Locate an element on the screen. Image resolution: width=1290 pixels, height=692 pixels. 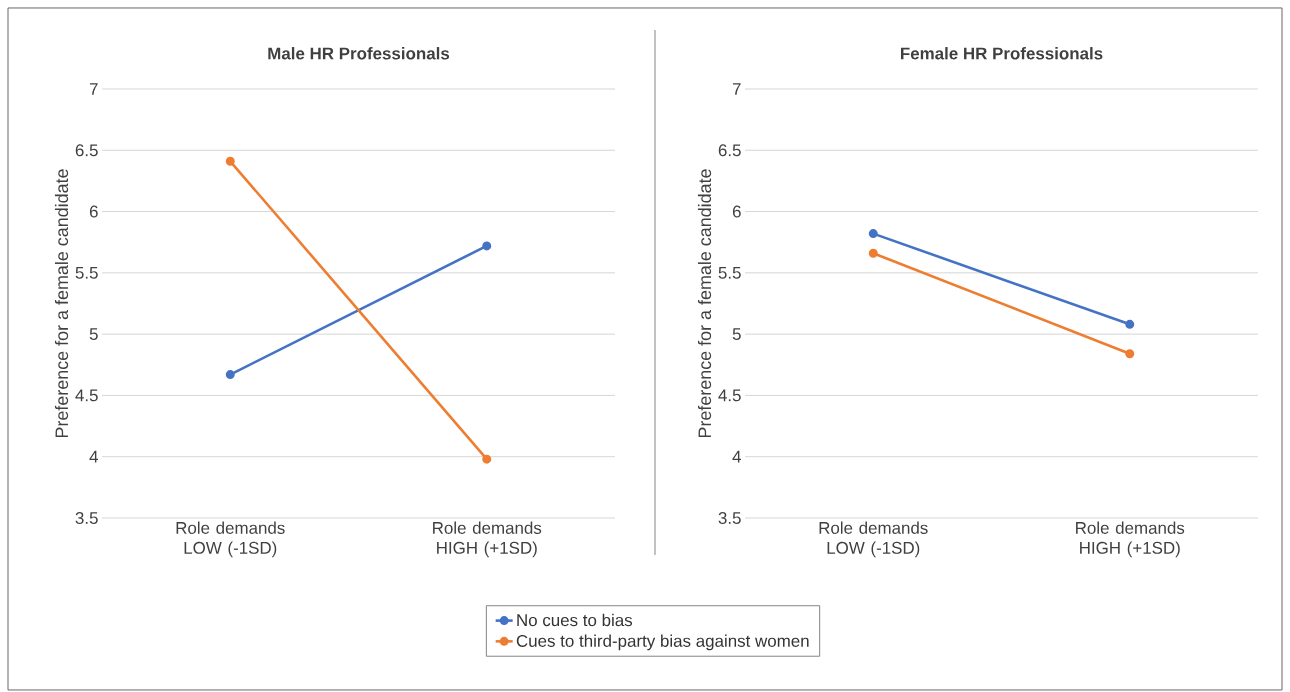
legend-label: Cues to third-party bias against women is located at coordinates (662, 642).